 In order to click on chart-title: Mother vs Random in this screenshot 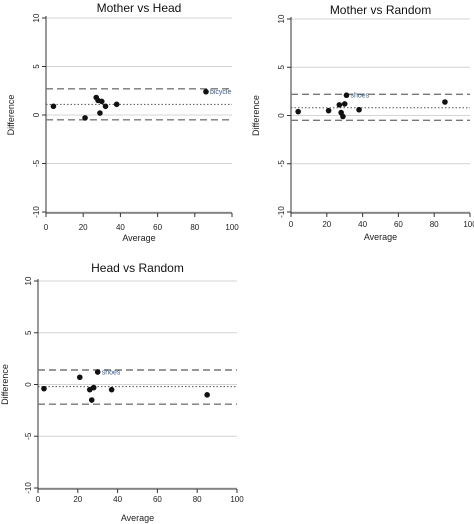, I will do `click(380, 10)`.